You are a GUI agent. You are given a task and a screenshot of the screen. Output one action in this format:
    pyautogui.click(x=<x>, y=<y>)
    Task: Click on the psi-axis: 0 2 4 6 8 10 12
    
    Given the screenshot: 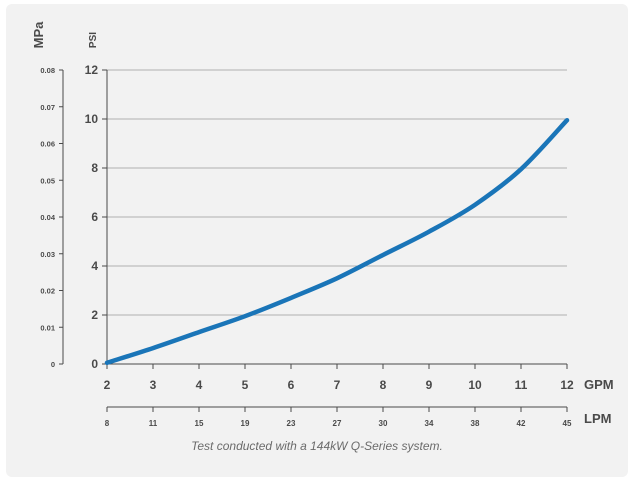 What is the action you would take?
    pyautogui.click(x=96, y=217)
    